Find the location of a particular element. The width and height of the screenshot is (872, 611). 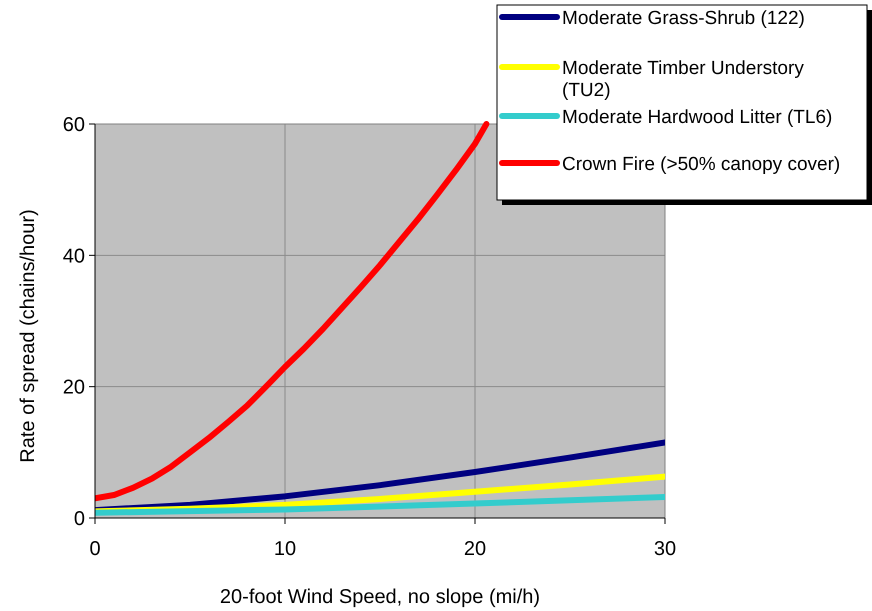

x-tick-label: 0 is located at coordinates (95, 549).